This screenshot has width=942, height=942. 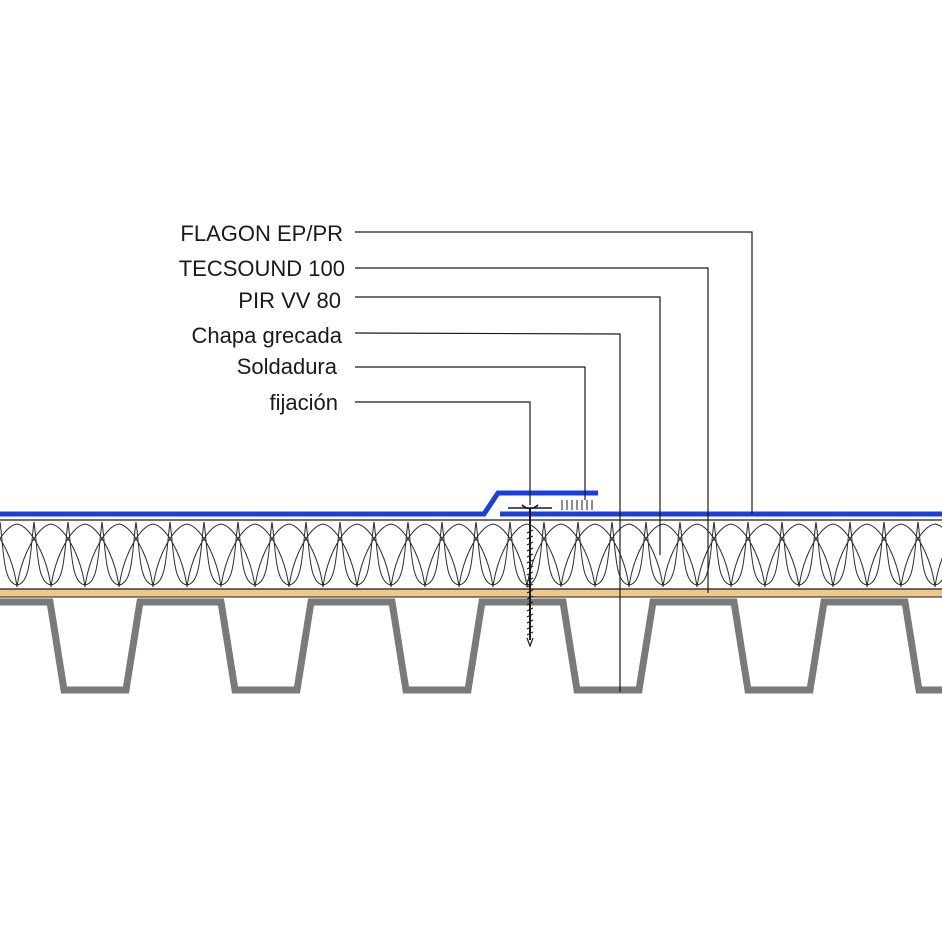 I want to click on fixing-thread, so click(x=530, y=582).